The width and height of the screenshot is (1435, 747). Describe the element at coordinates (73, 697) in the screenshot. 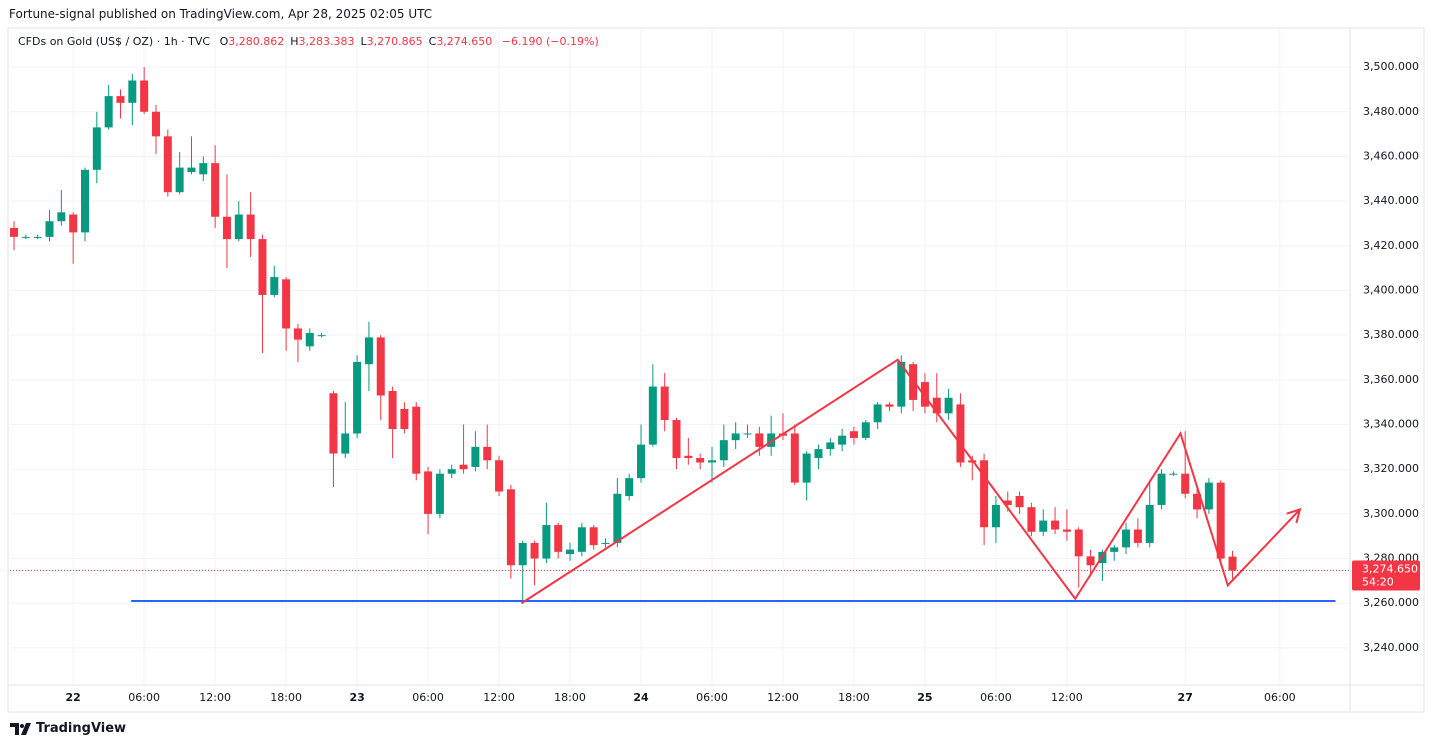

I see `x-tick-label: 22` at that location.